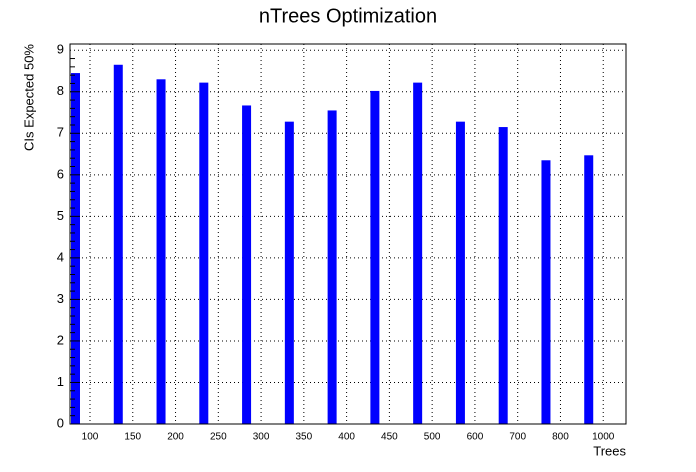  What do you see at coordinates (60, 422) in the screenshot?
I see `y-tick-label: 0` at bounding box center [60, 422].